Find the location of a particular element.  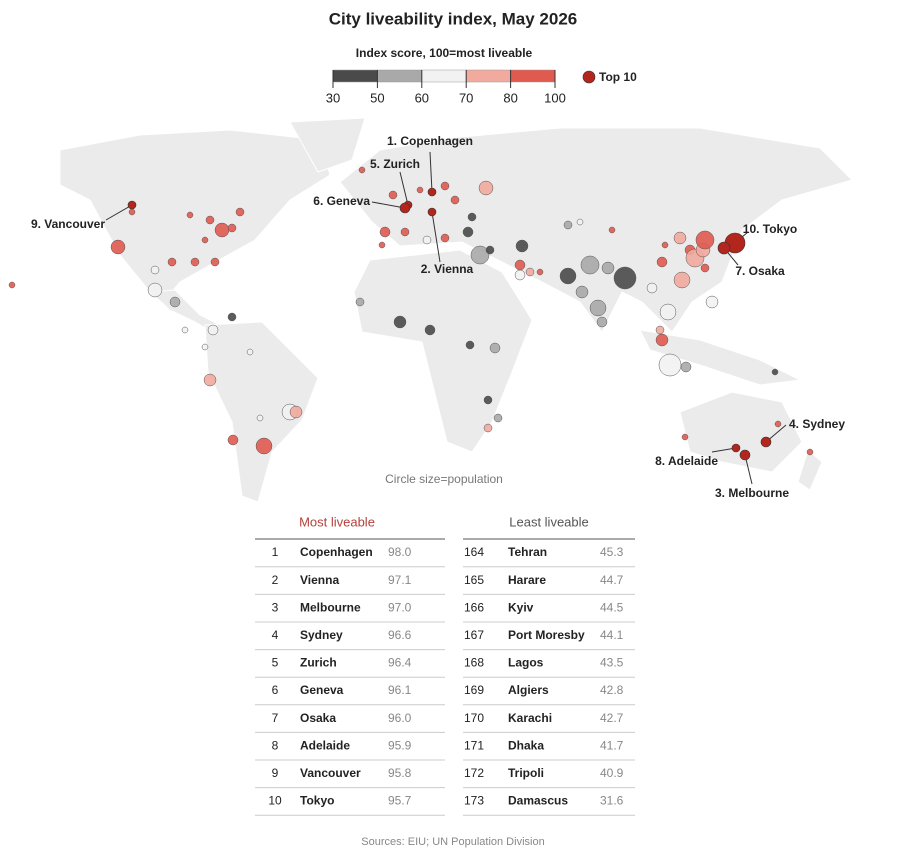

city-name: Damascus is located at coordinates (538, 801).